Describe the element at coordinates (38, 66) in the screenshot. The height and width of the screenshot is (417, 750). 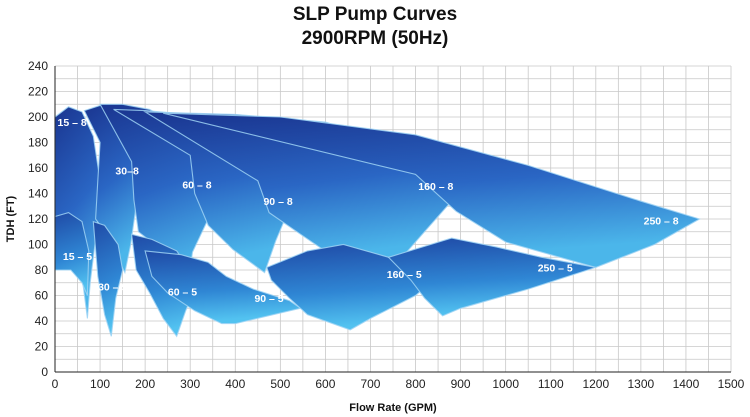
I see `y-tick-label: 240` at that location.